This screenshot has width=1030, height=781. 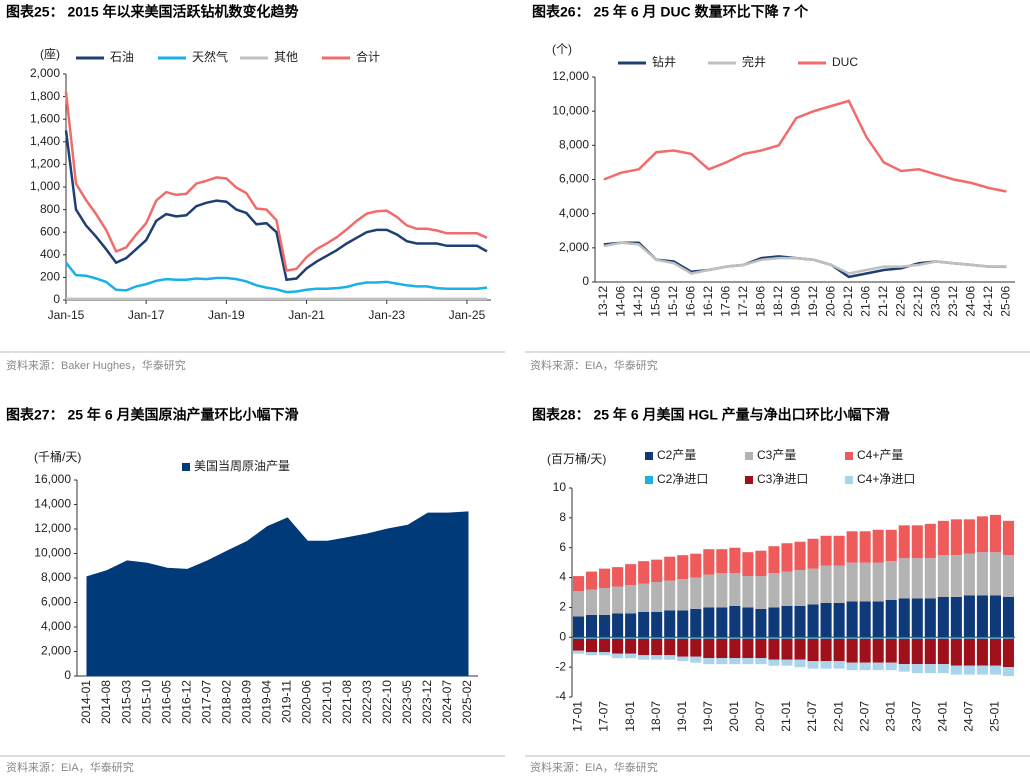 I want to click on legend-label: 合计, so click(x=368, y=56).